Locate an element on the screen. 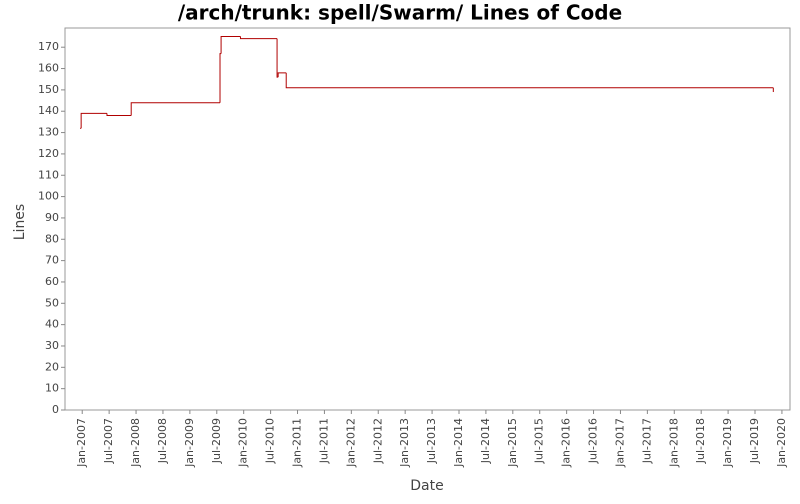 This screenshot has width=800, height=504. y-tick-label: 160 is located at coordinates (48, 68).